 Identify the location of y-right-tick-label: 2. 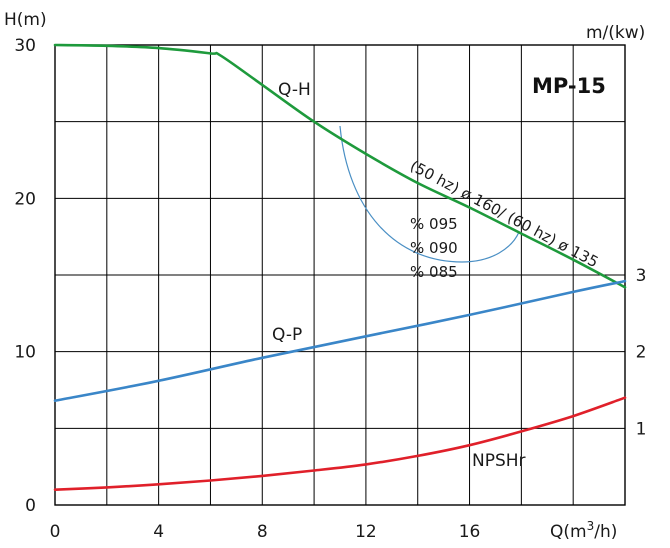
(641, 353).